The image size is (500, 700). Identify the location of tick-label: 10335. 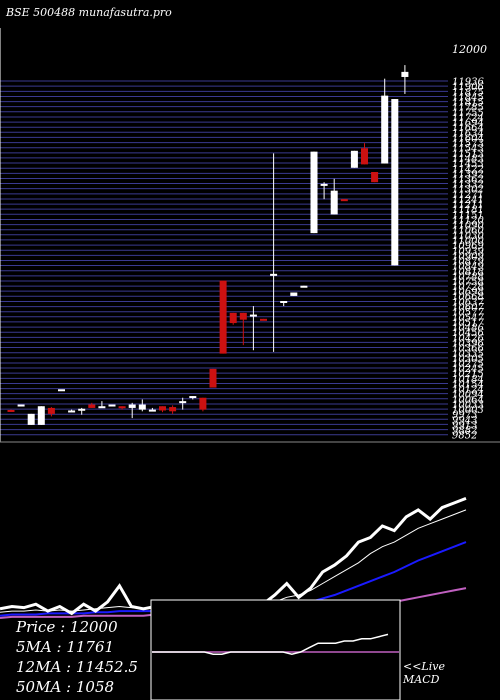
(468, 354).